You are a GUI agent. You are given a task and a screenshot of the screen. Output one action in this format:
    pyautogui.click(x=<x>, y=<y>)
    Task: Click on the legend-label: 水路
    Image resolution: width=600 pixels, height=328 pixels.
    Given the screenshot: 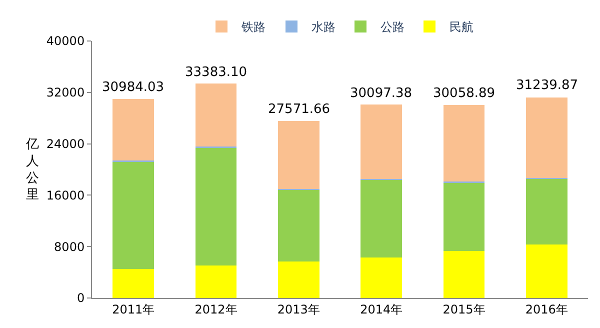 What is the action you would take?
    pyautogui.click(x=324, y=27)
    